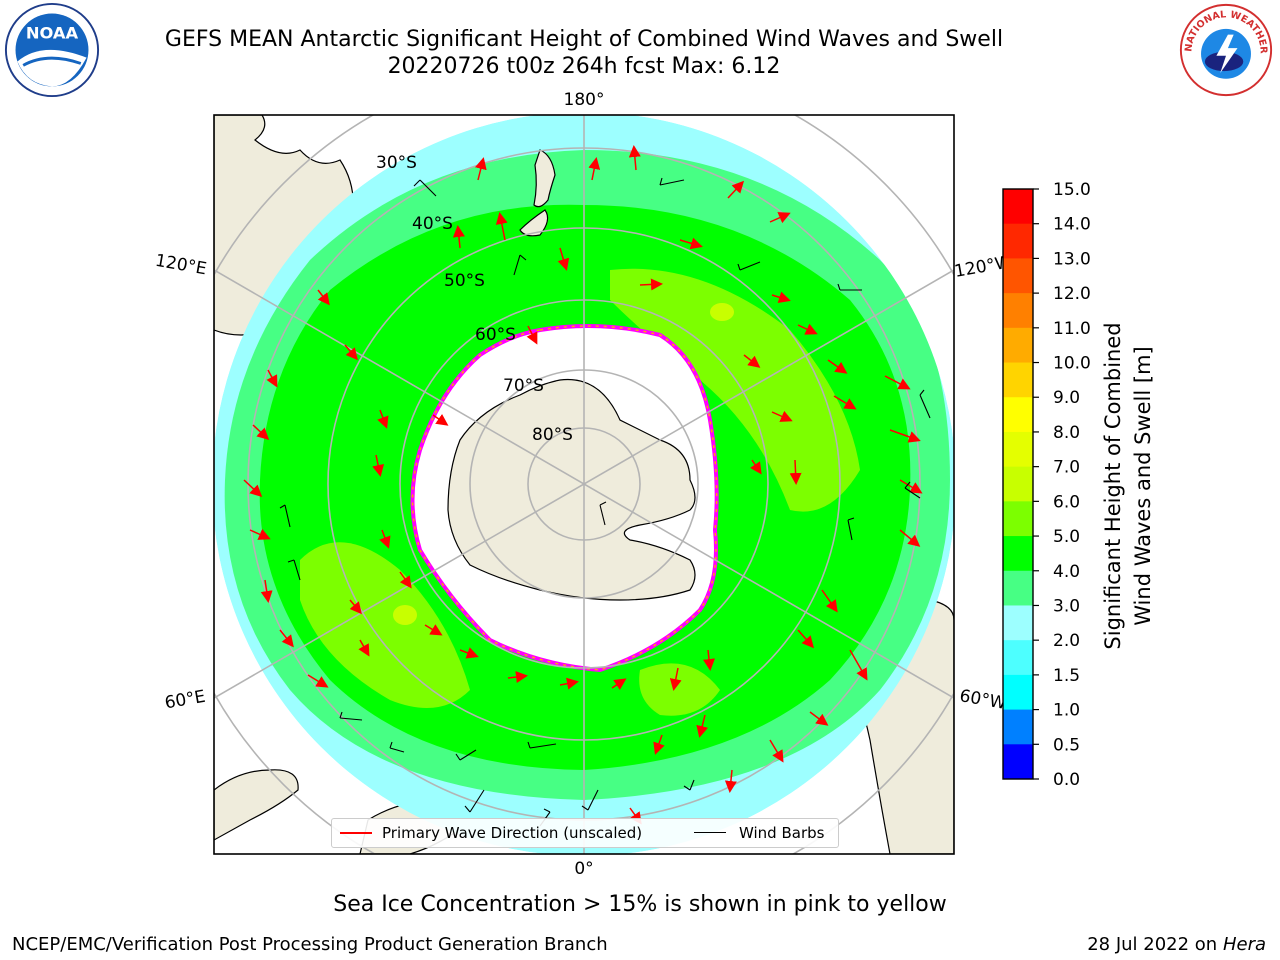 This screenshot has height=960, width=1280. Describe the element at coordinates (52, 50) in the screenshot. I see `noaa-logo-icon: NOAA` at that location.